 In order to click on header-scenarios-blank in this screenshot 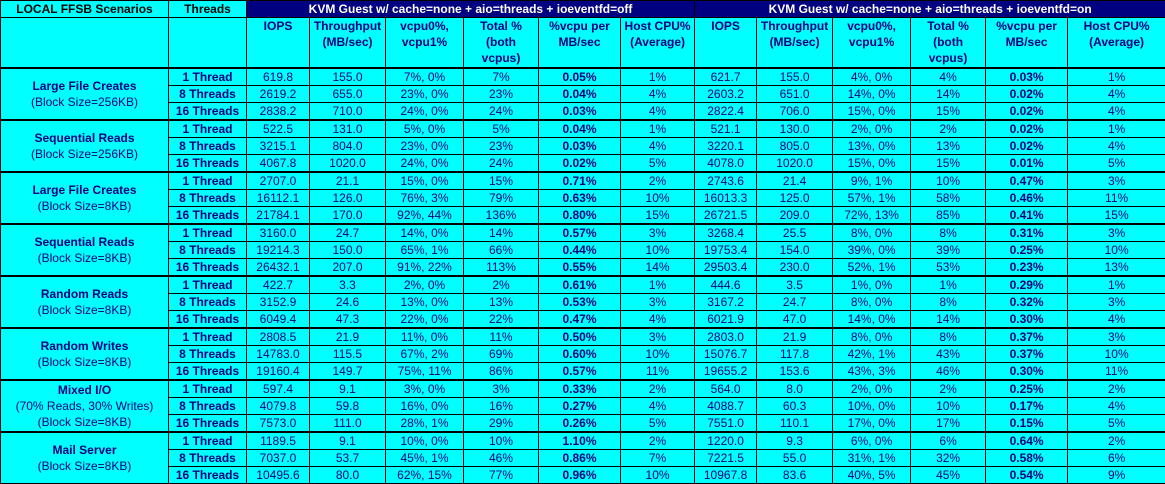, I will do `click(85, 43)`.